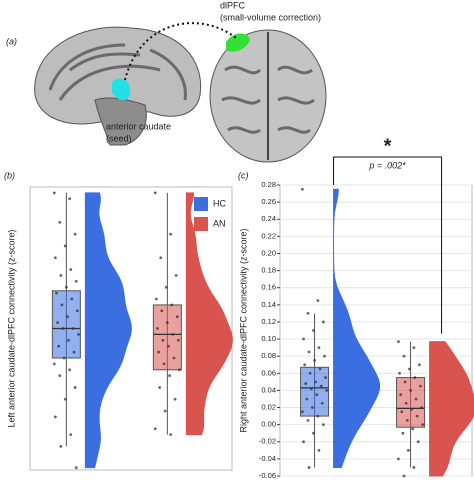 The width and height of the screenshot is (474, 480). What do you see at coordinates (268, 201) in the screenshot?
I see `y-tick-label: 0.26` at bounding box center [268, 201].